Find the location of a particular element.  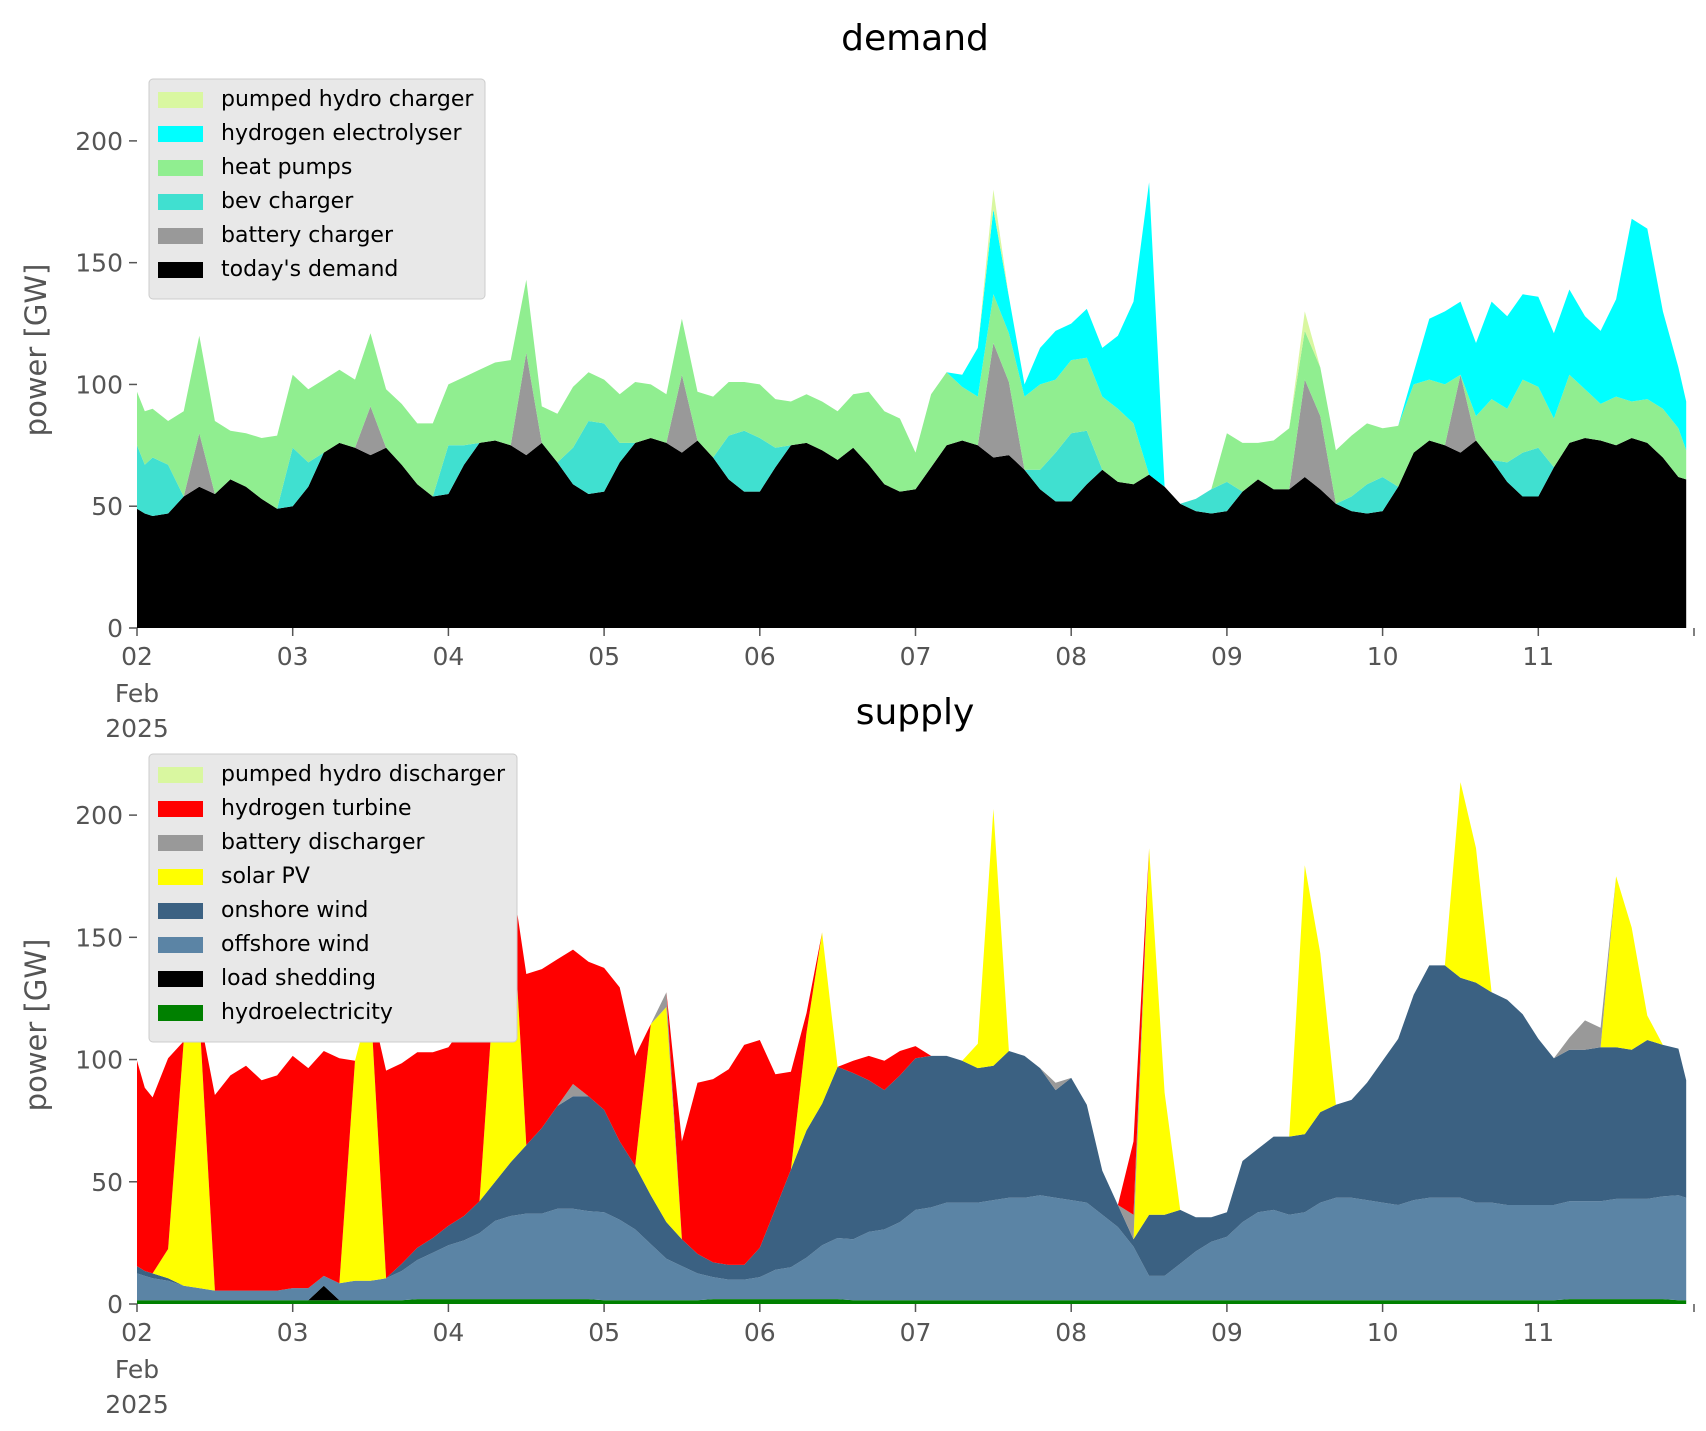

supply-legend-swatch-solar-pv is located at coordinates (180, 877).